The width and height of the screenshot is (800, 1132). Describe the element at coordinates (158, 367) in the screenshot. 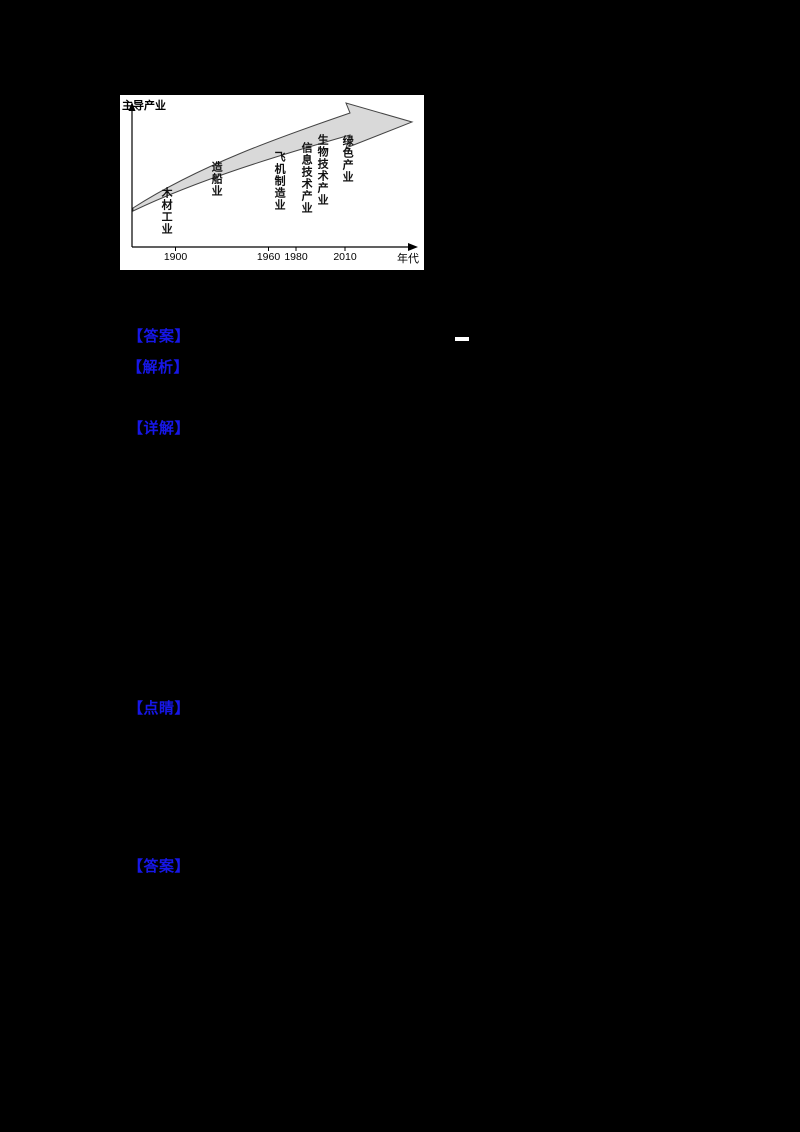

I see `analysis-tag: 【解析】` at that location.